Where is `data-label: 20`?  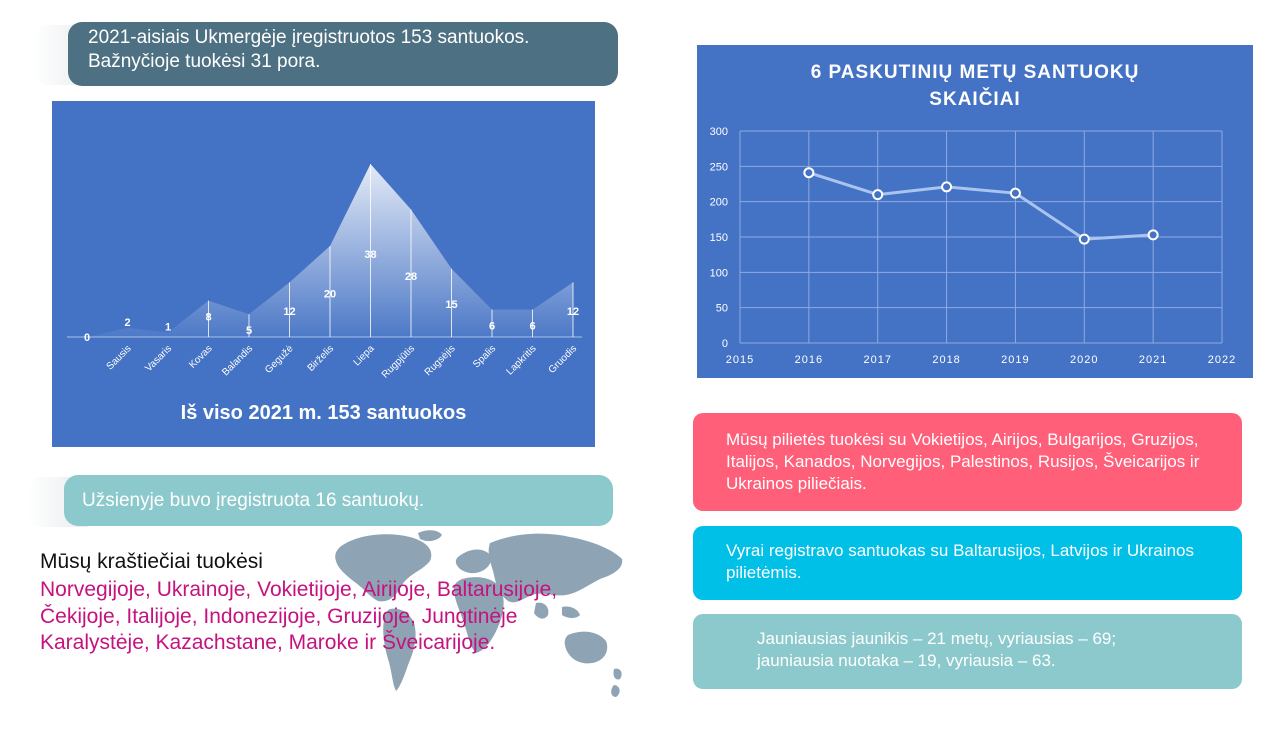 data-label: 20 is located at coordinates (330, 294).